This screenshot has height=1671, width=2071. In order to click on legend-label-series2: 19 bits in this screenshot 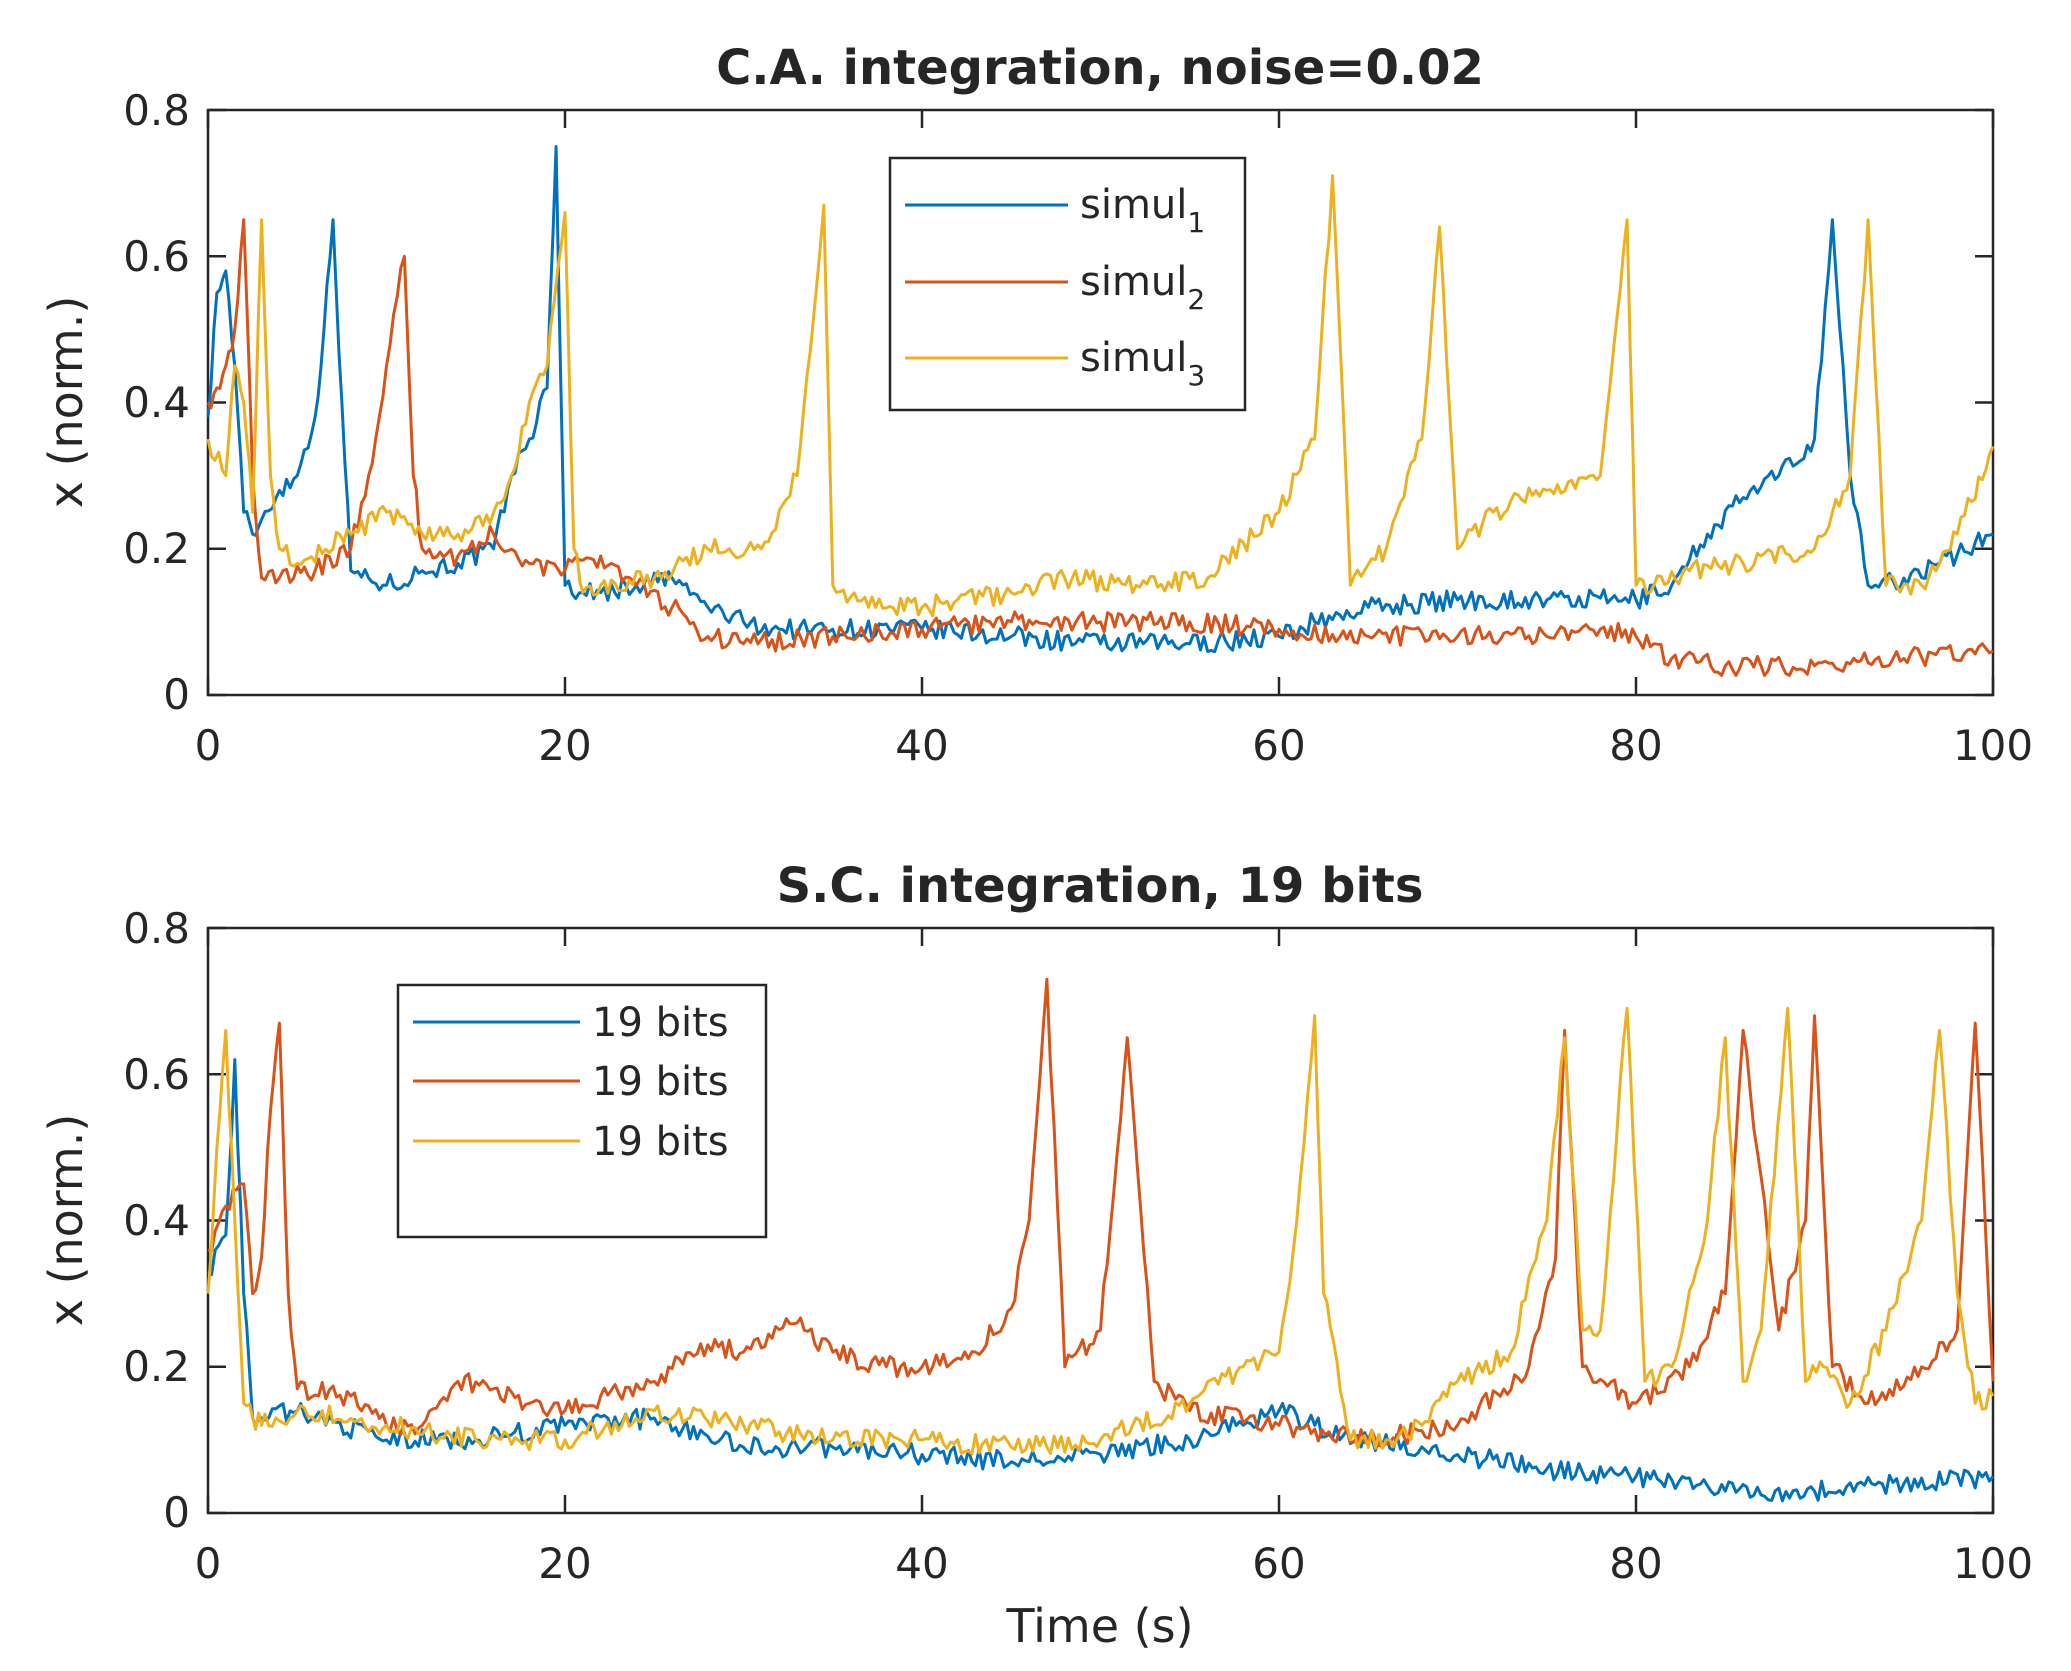, I will do `click(660, 1082)`.